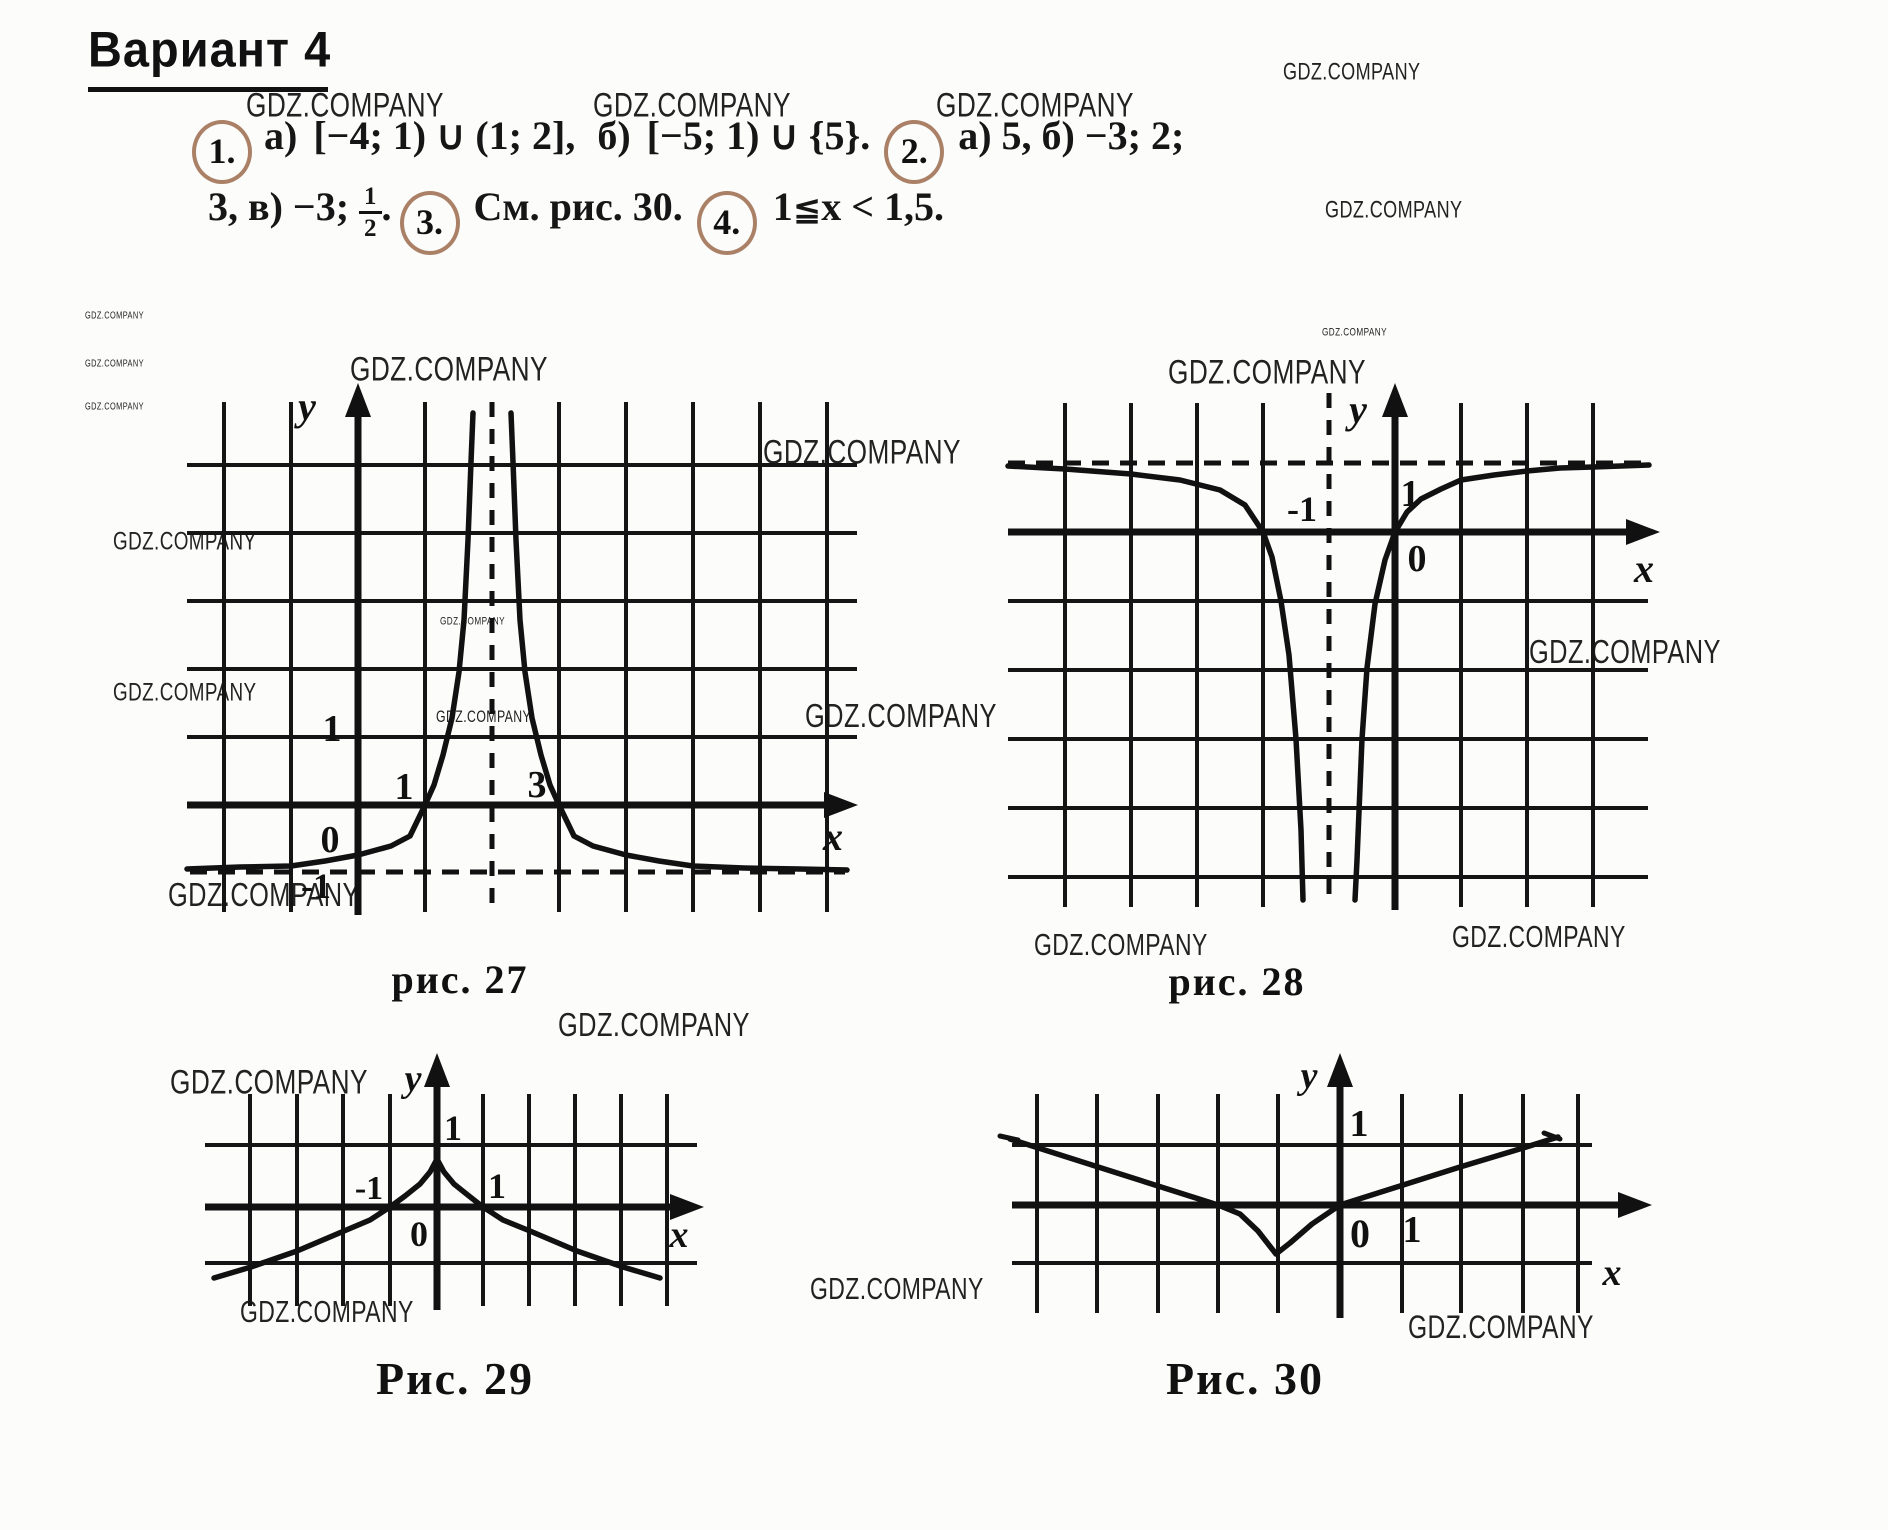 Image resolution: width=1888 pixels, height=1530 pixels. What do you see at coordinates (679, 641) in the screenshot?
I see `fig27-curve-right` at bounding box center [679, 641].